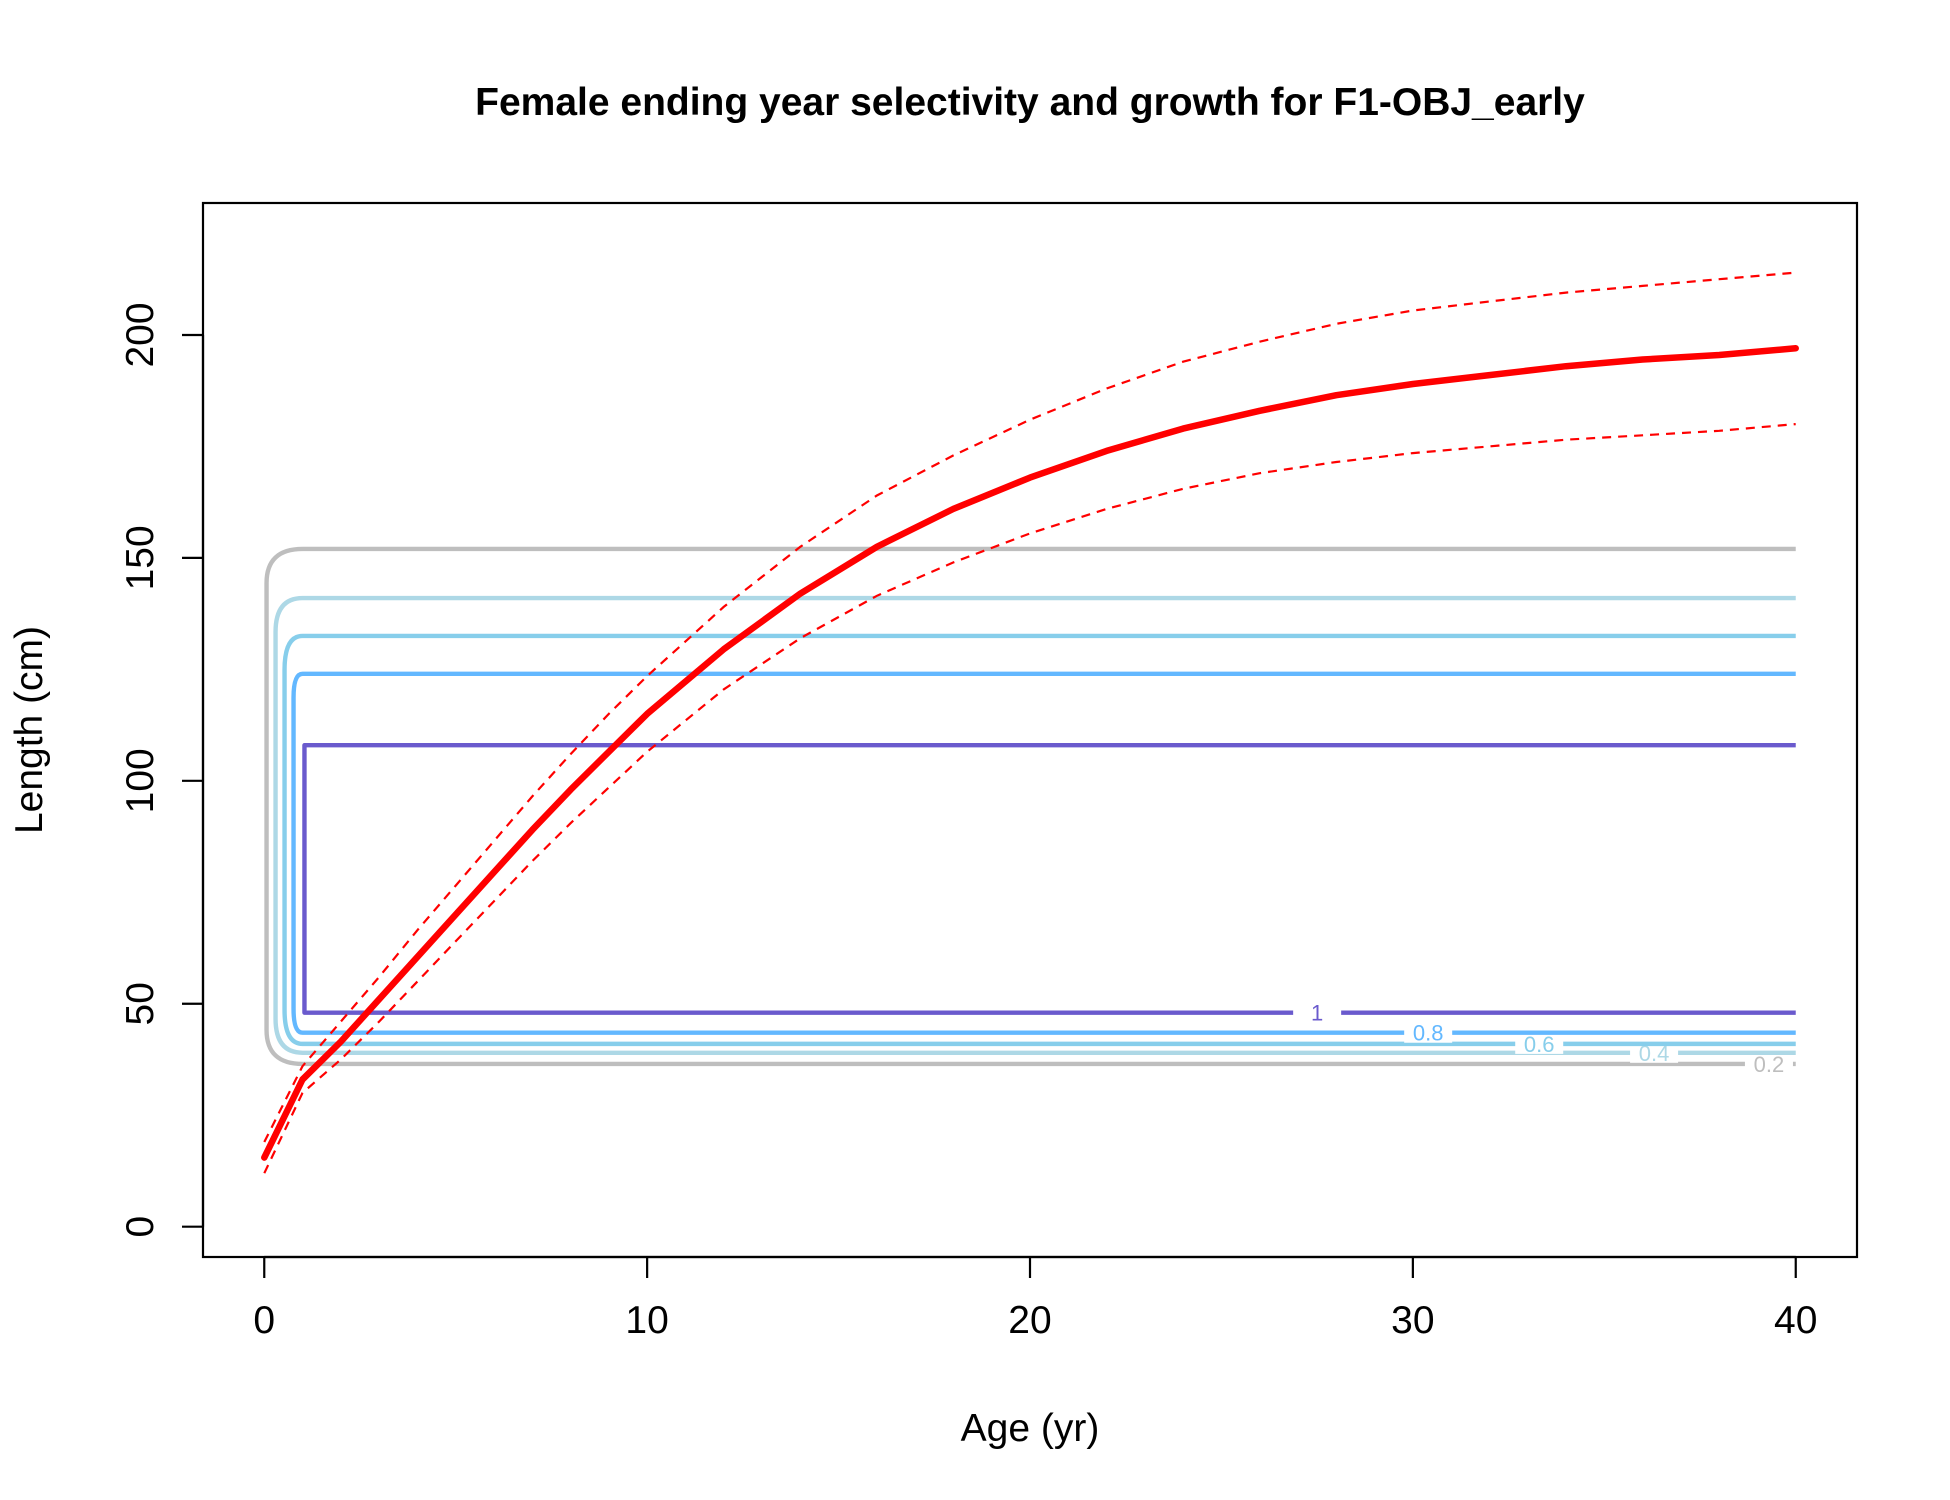 The image size is (1950, 1500). I want to click on x-tick-label: 10, so click(646, 1320).